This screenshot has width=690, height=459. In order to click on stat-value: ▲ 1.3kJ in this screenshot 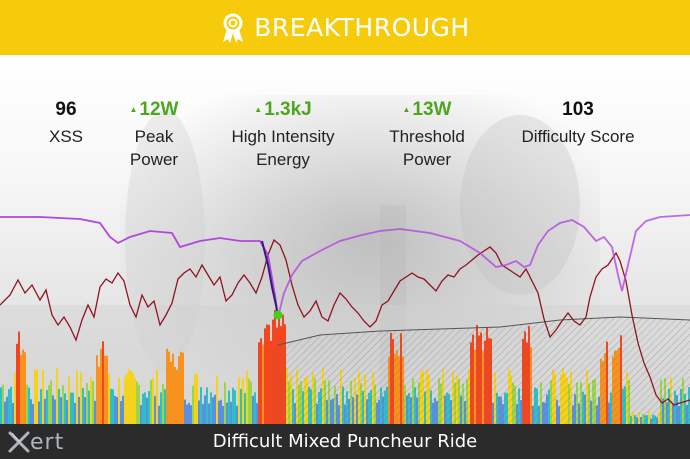, I will do `click(283, 110)`.